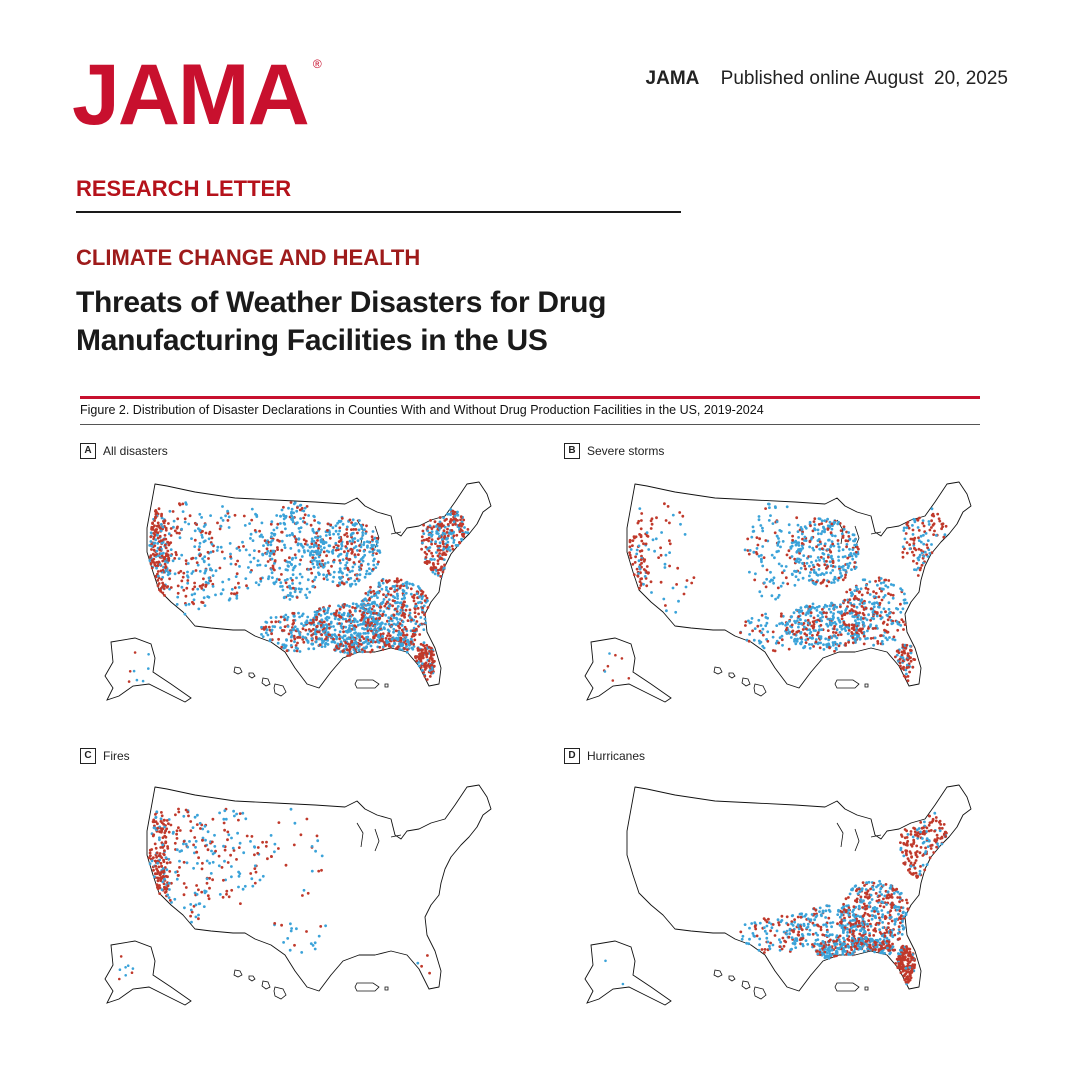 Image resolution: width=1080 pixels, height=1080 pixels. I want to click on us-outline, so click(799, 888).